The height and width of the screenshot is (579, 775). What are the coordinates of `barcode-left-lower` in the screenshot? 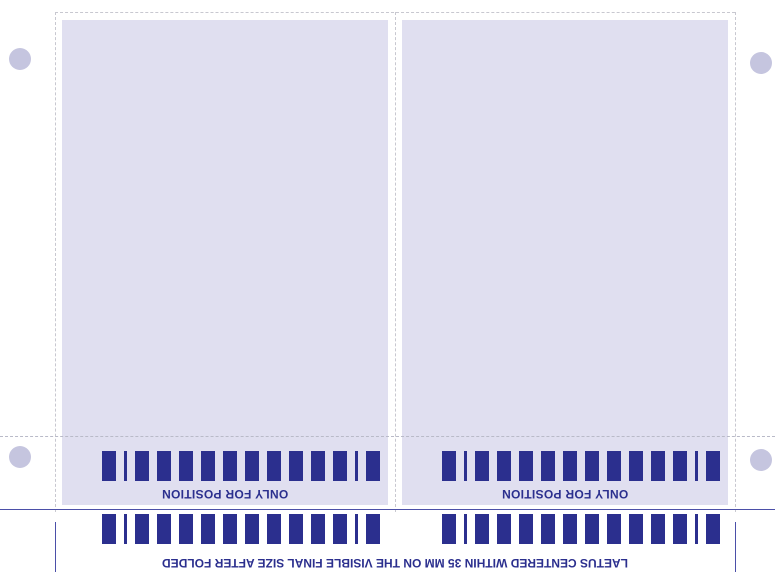 It's located at (245, 529).